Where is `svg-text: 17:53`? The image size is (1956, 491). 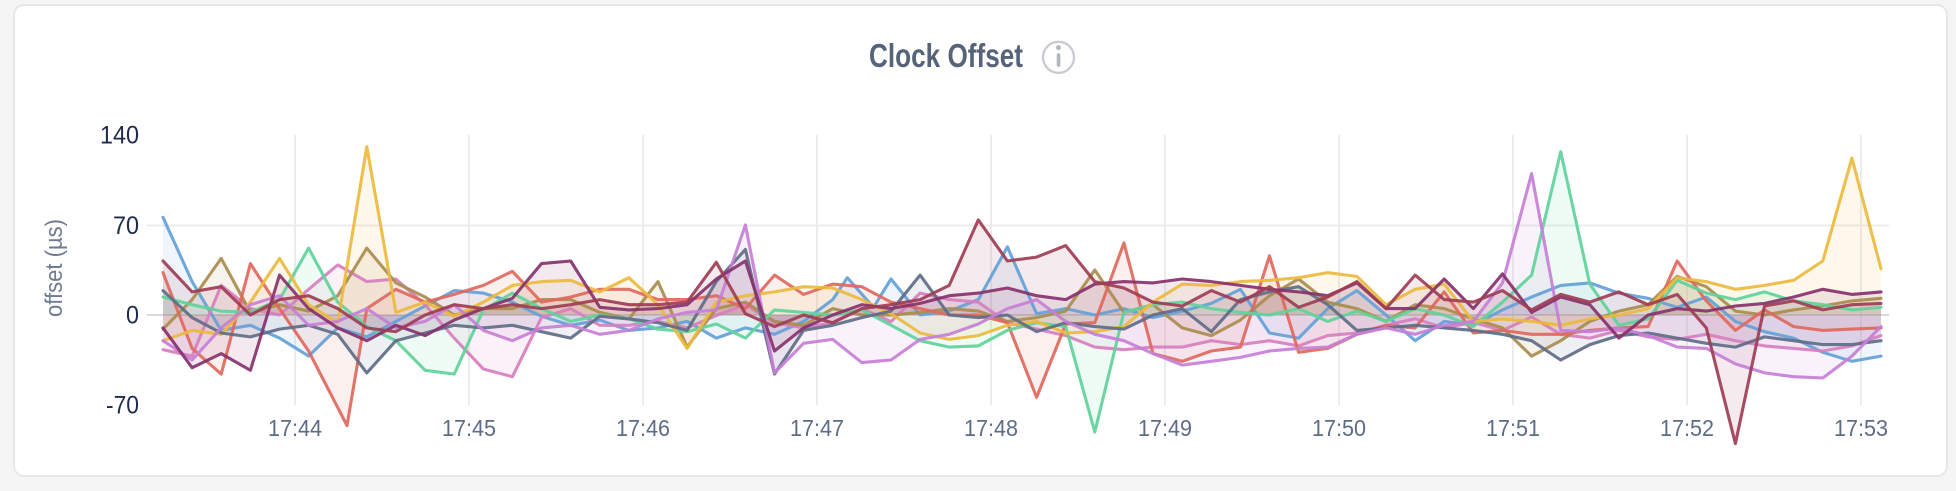 svg-text: 17:53 is located at coordinates (1861, 428).